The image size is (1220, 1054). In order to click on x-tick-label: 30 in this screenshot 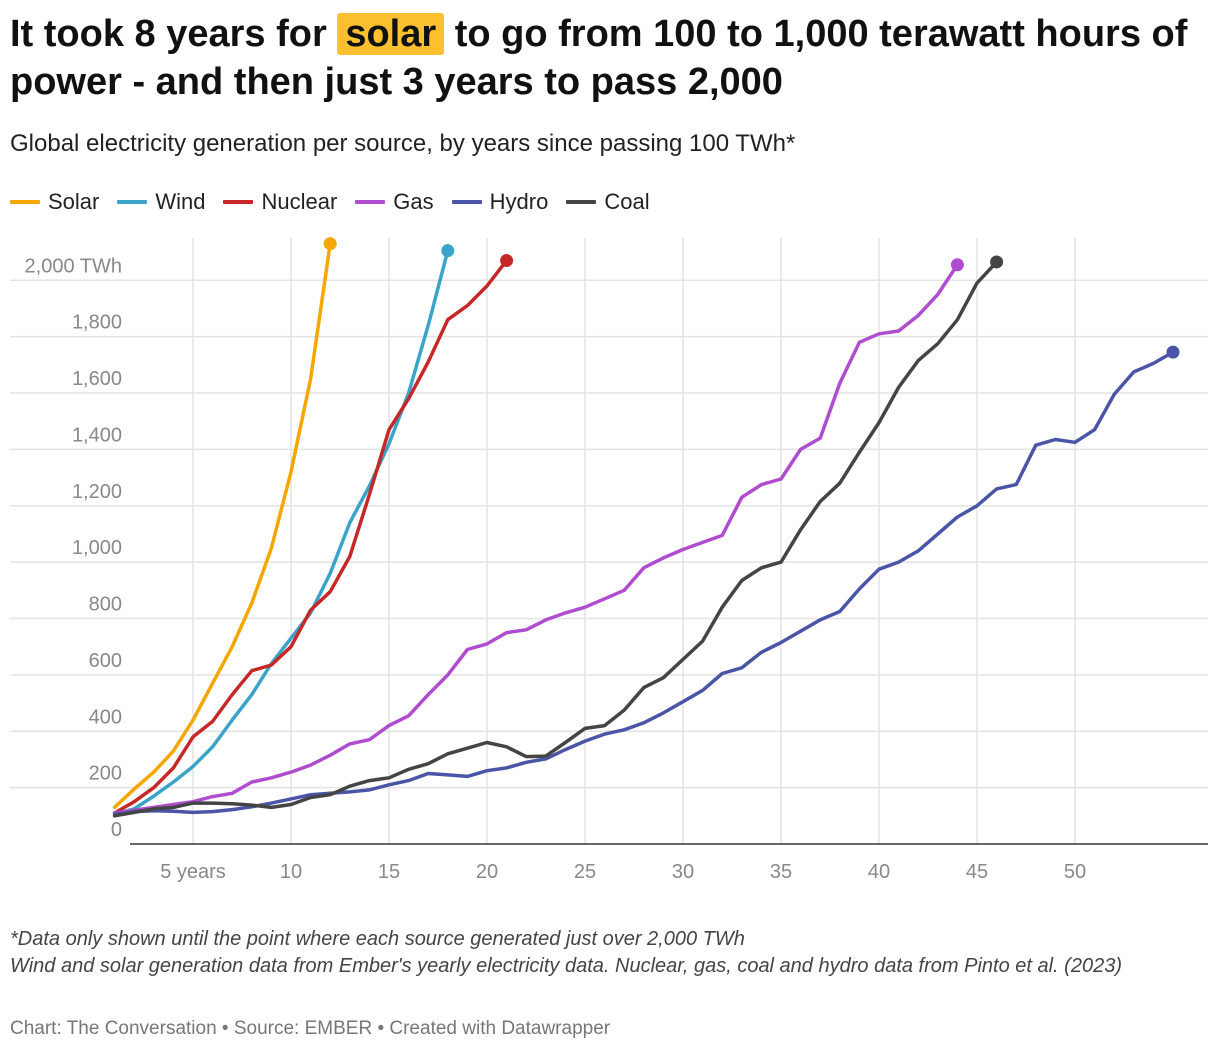, I will do `click(683, 872)`.